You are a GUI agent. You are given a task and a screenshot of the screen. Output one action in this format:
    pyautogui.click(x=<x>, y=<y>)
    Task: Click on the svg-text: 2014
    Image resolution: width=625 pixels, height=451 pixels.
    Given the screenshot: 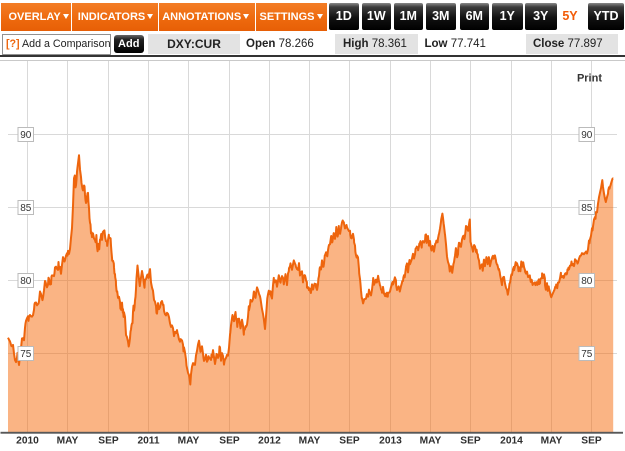 What is the action you would take?
    pyautogui.click(x=511, y=441)
    